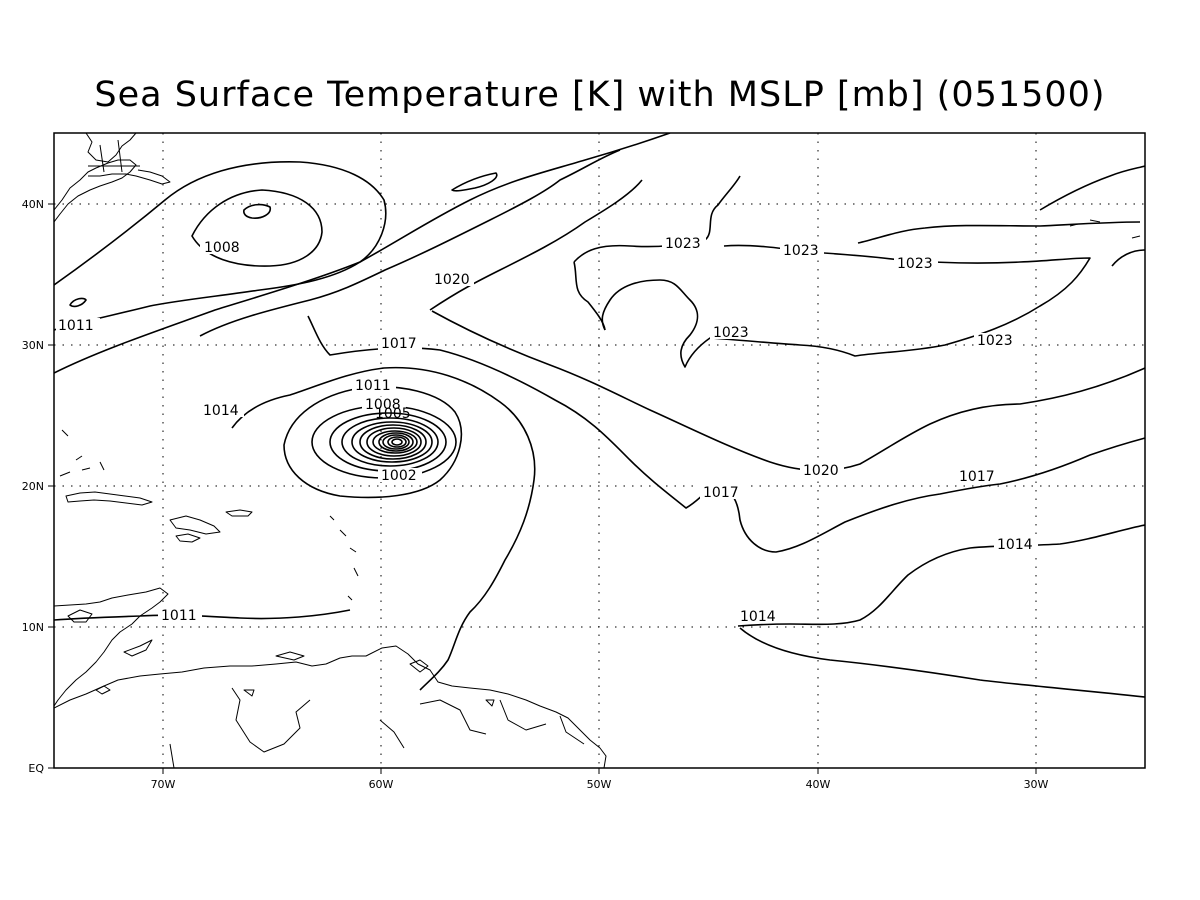 This screenshot has width=1200, height=900. Describe the element at coordinates (33, 345) in the screenshot. I see `lat-tick-30n: 30N` at that location.